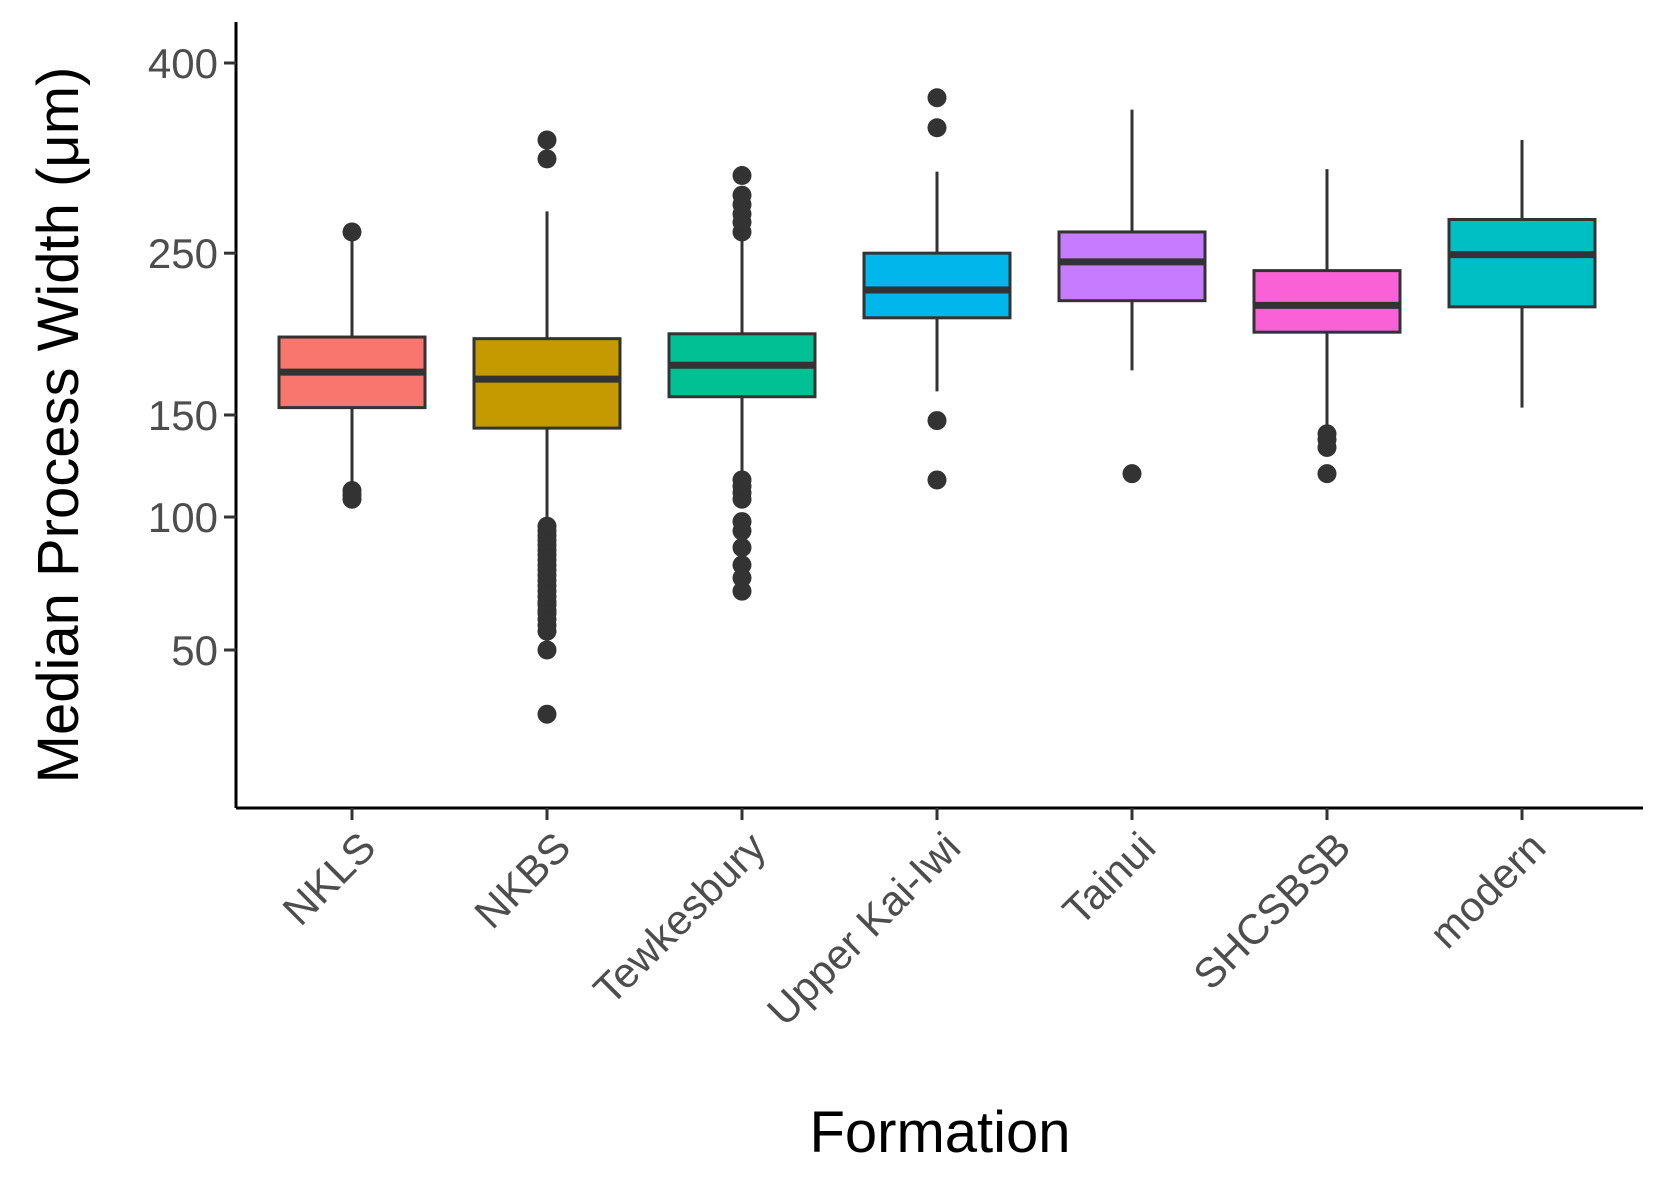  What do you see at coordinates (742, 383) in the screenshot?
I see `box-group-tewkesbury` at bounding box center [742, 383].